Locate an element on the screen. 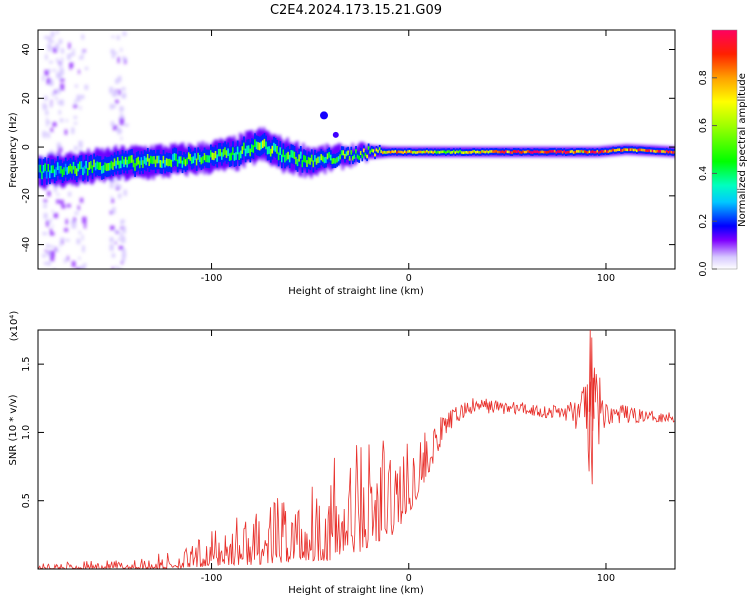  y-tick-label: 0 is located at coordinates (26, 147).